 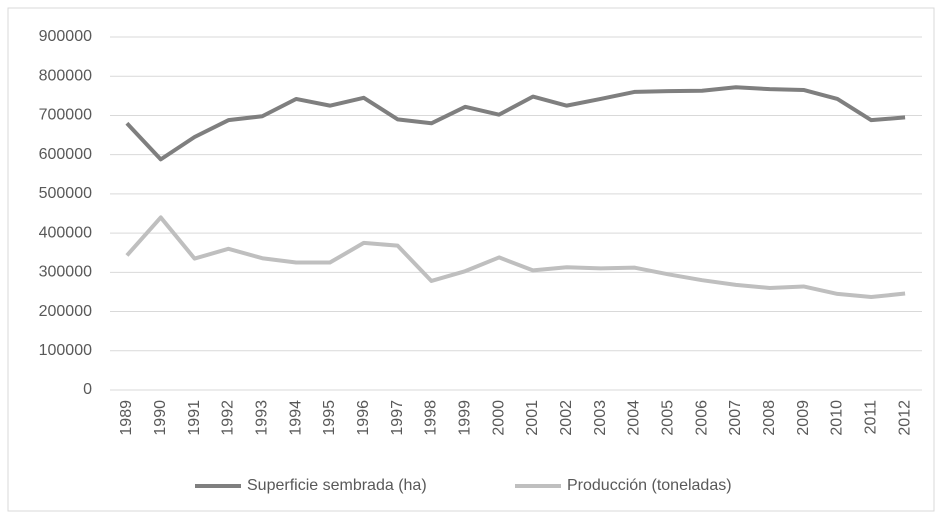 I want to click on x-tick-label: 2000, so click(x=498, y=418).